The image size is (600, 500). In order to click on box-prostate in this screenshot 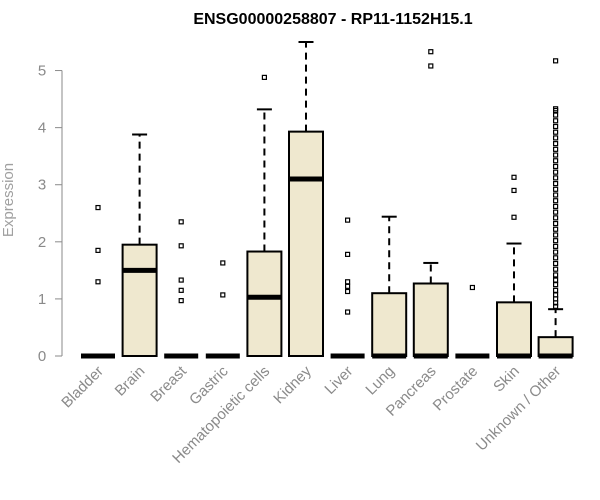, I will do `click(472, 321)`.